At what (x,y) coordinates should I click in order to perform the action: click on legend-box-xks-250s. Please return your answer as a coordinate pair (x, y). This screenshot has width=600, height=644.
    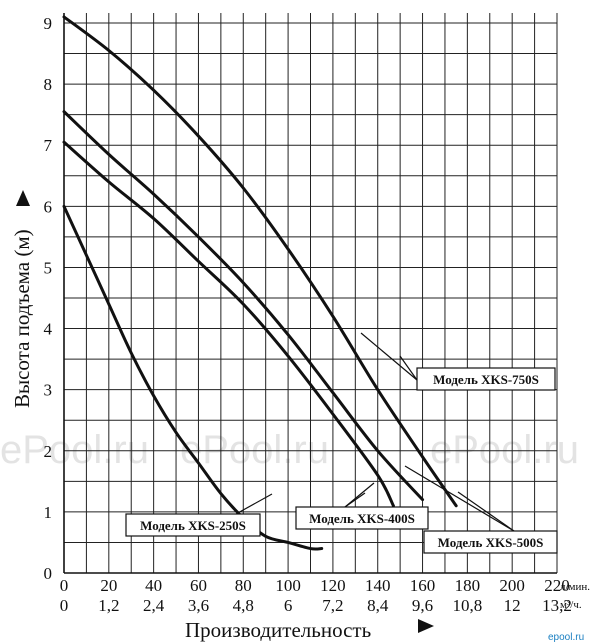
    Looking at the image, I should click on (193, 525).